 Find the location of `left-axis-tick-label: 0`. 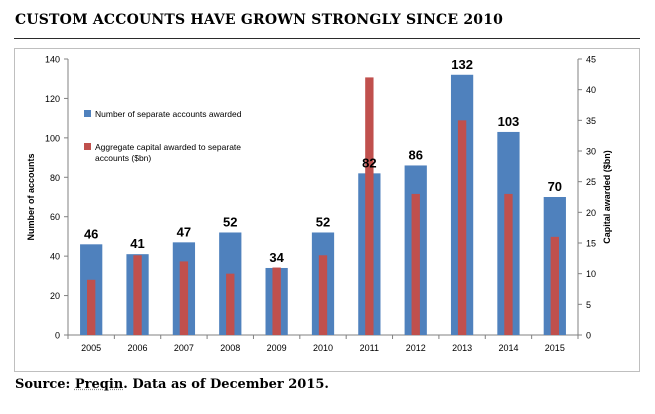

left-axis-tick-label: 0 is located at coordinates (57, 336).